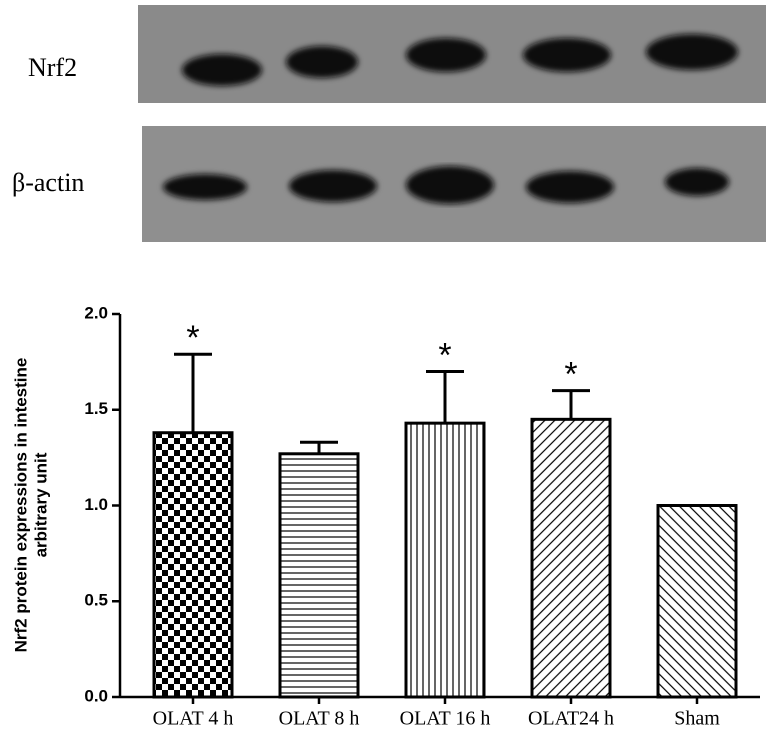 This screenshot has width=774, height=741. I want to click on x-tick-label: OLAT 4 h, so click(193, 719).